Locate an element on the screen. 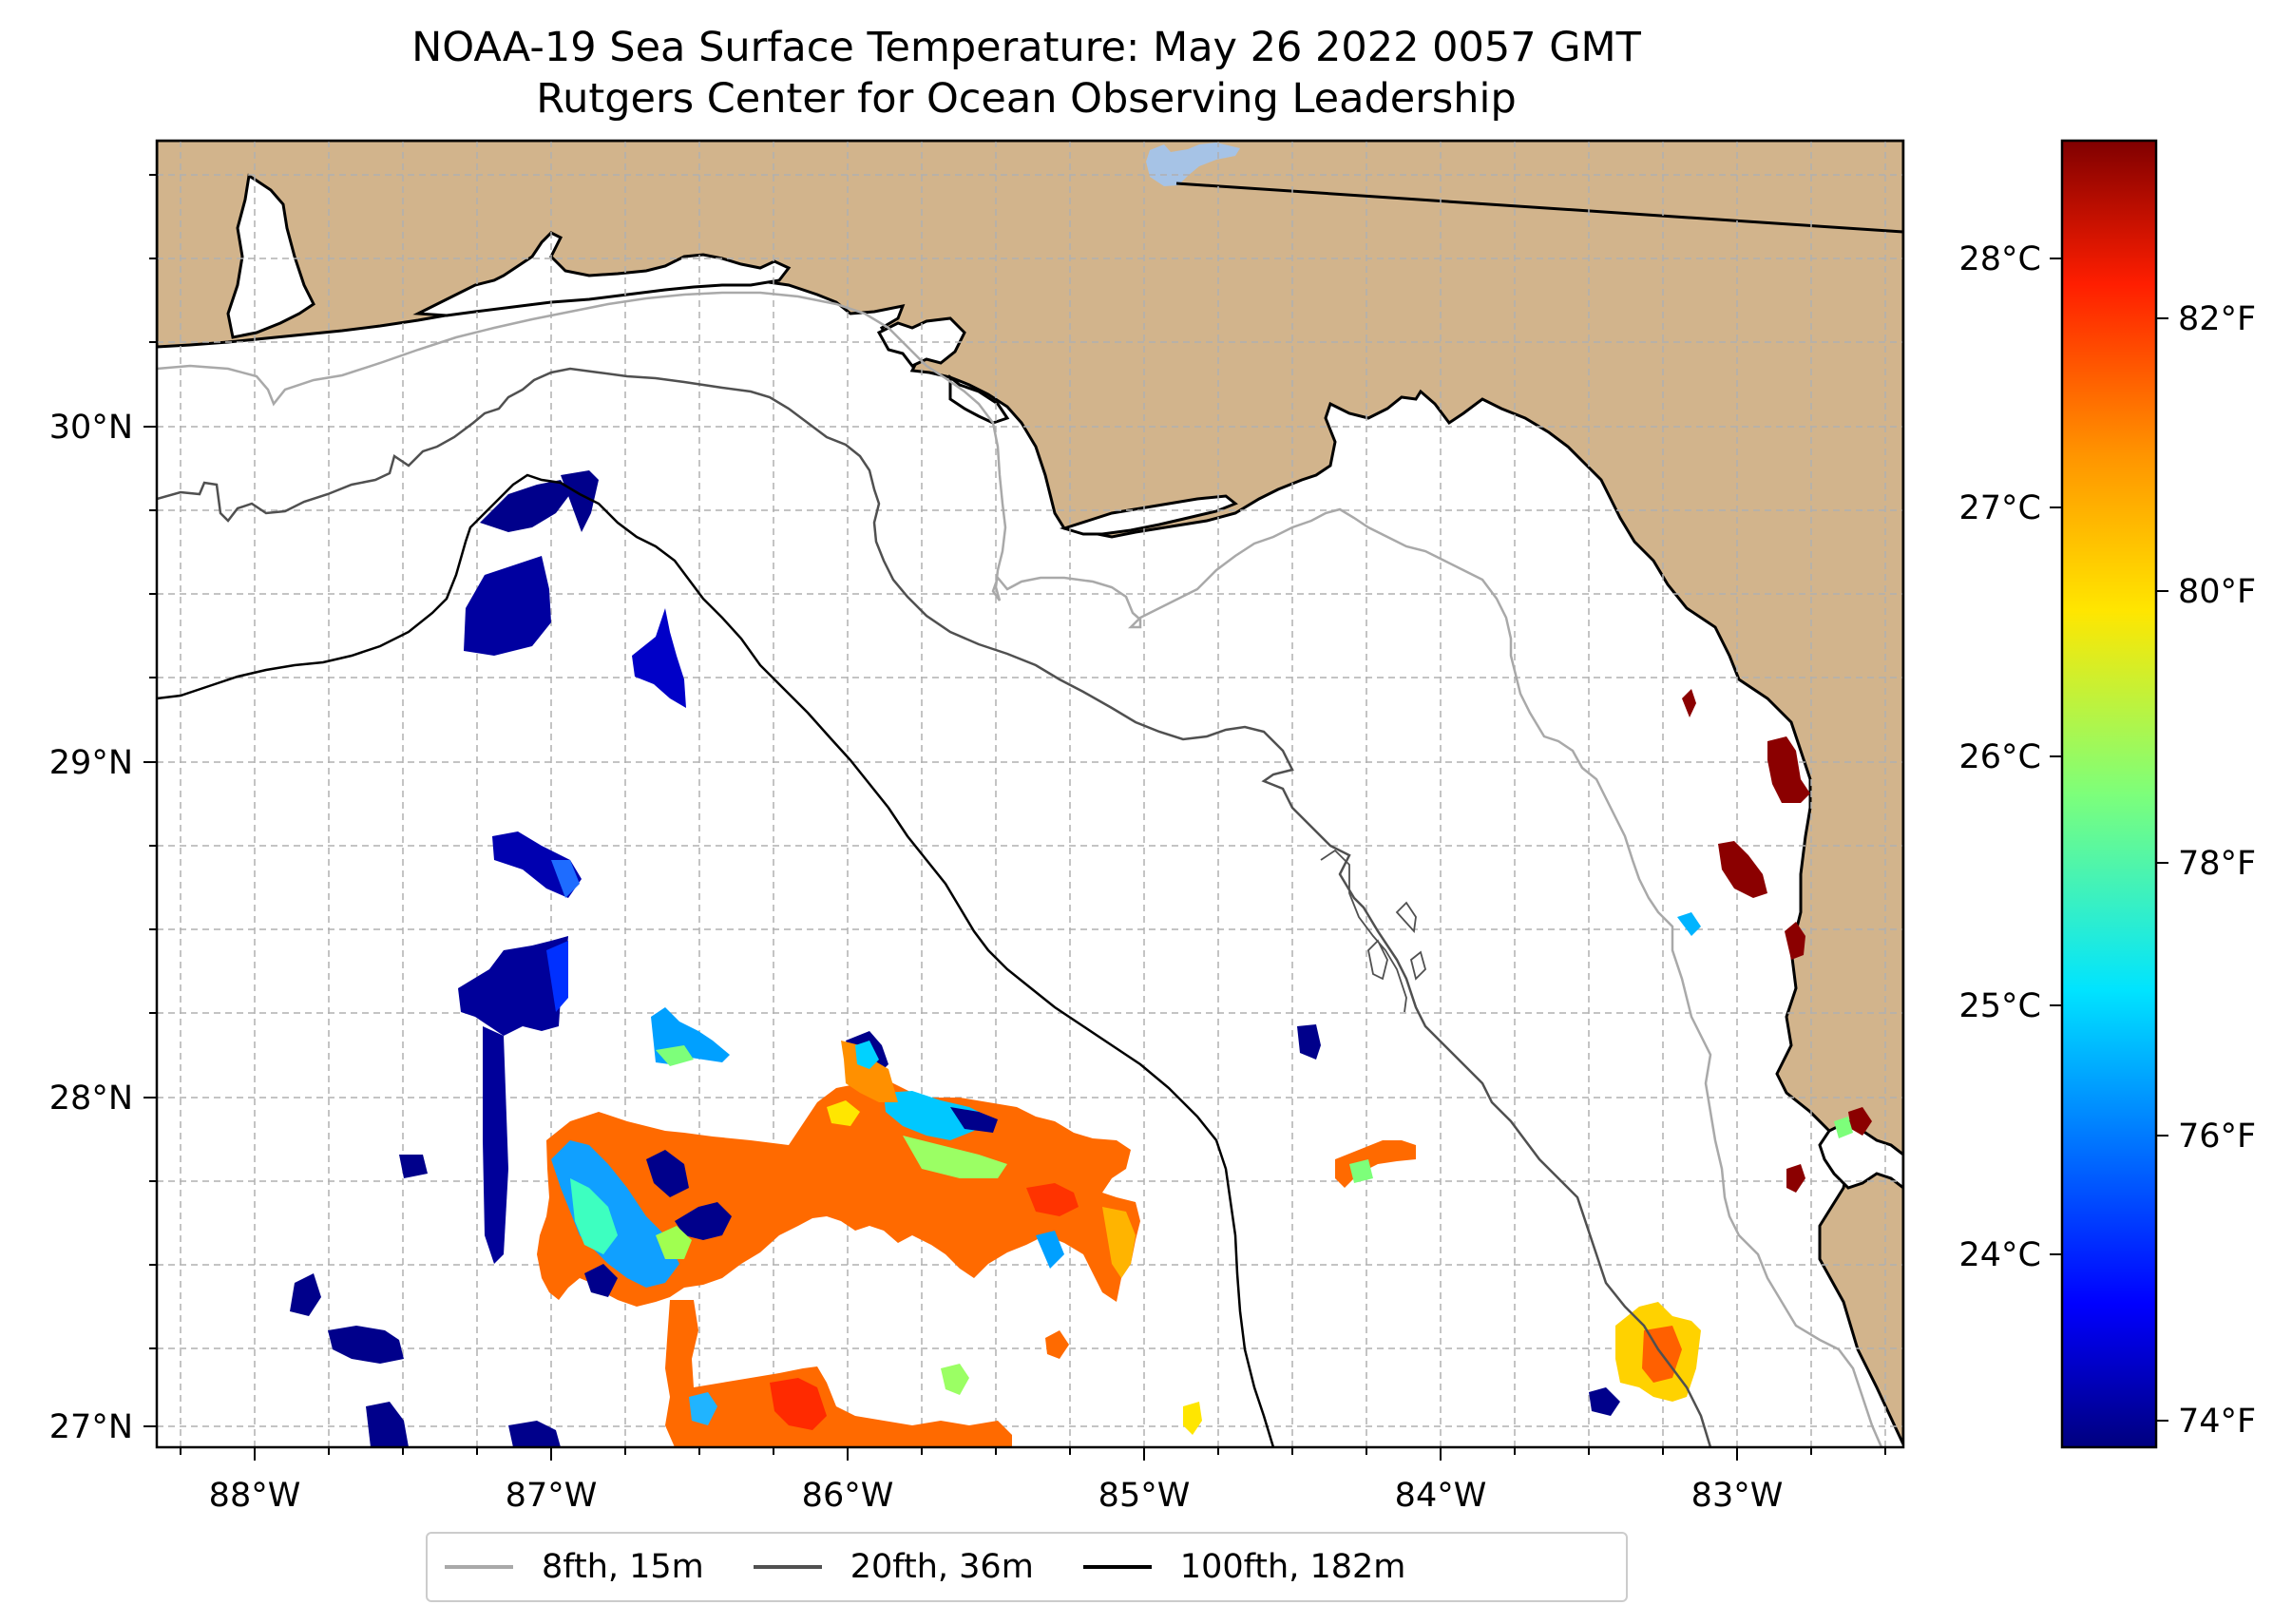  lon-label-84w: 84°W is located at coordinates (1441, 1496).